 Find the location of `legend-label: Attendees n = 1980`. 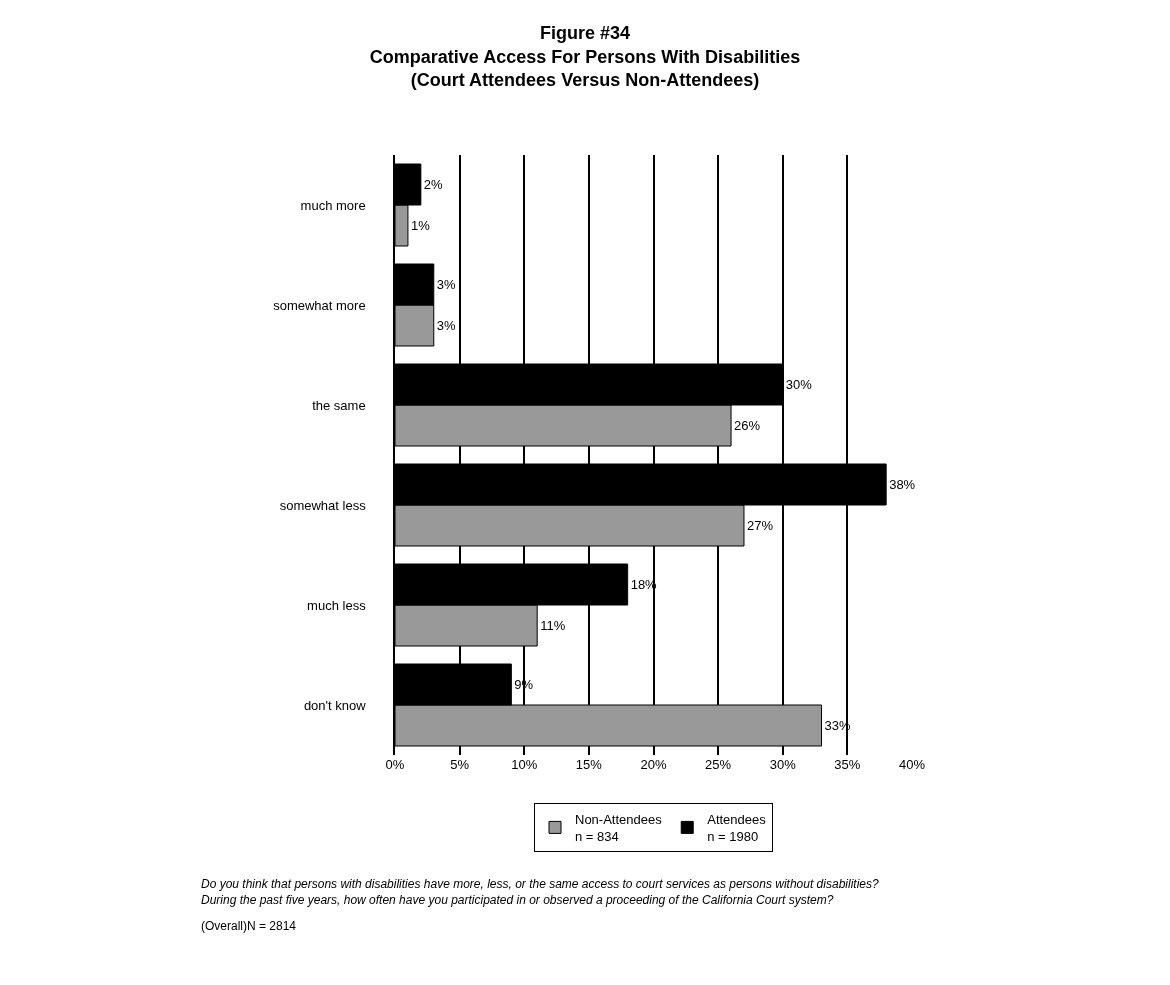

legend-label: Attendees n = 1980 is located at coordinates (737, 828).